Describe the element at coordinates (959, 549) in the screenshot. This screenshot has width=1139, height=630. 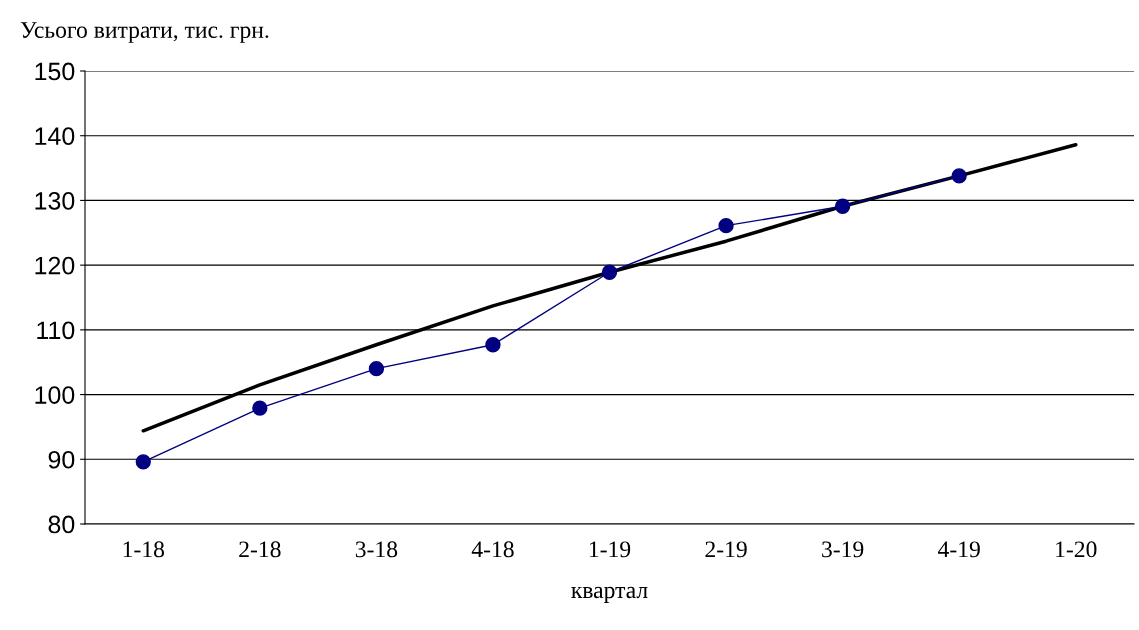
I see `x-tick-label: 4-19` at that location.